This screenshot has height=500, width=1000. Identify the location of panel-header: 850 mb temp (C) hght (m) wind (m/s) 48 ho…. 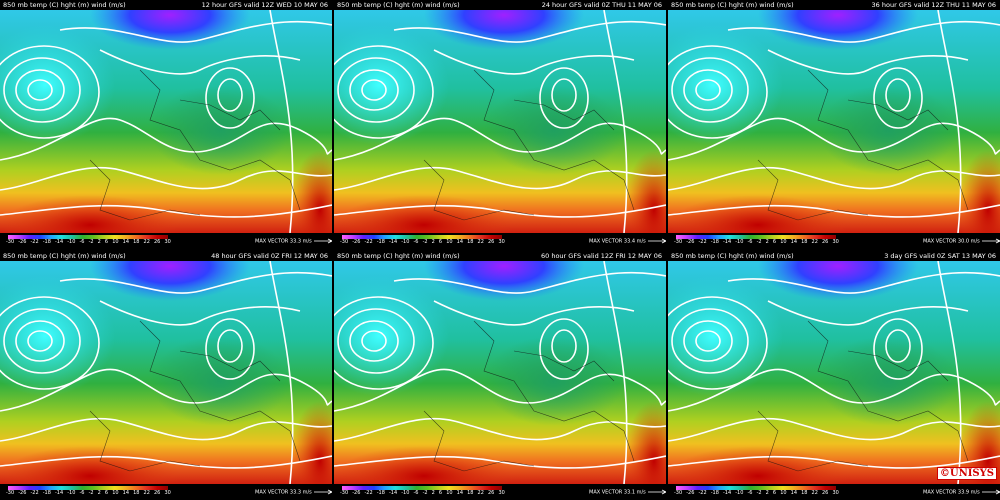
(166, 256).